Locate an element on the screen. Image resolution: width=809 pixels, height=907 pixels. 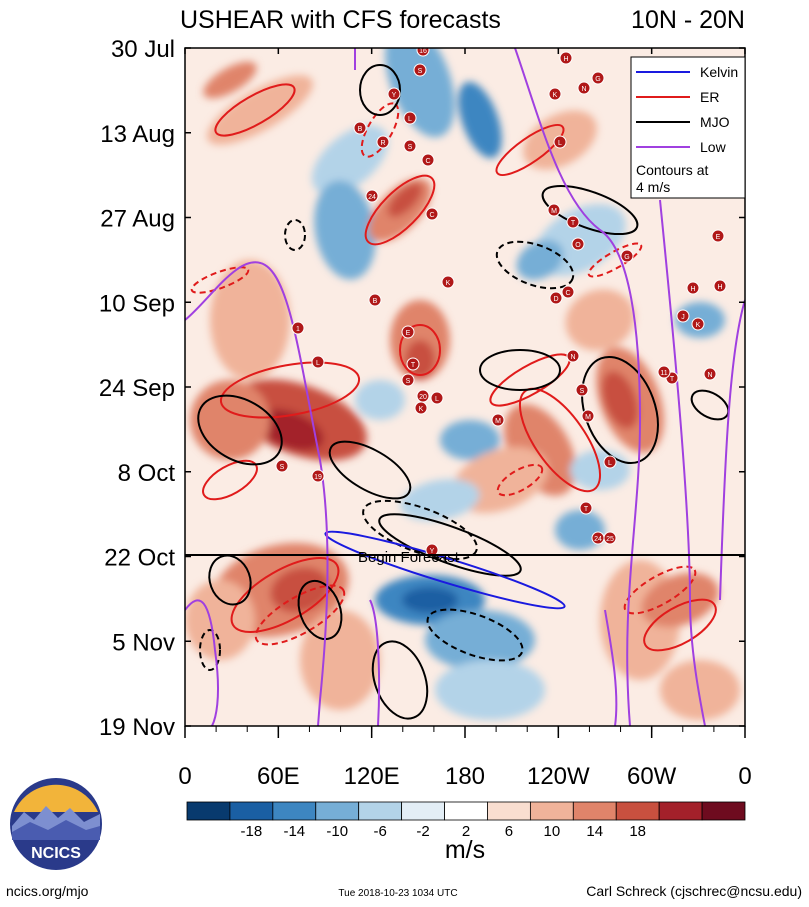
storm-marker: C is located at coordinates (428, 160).